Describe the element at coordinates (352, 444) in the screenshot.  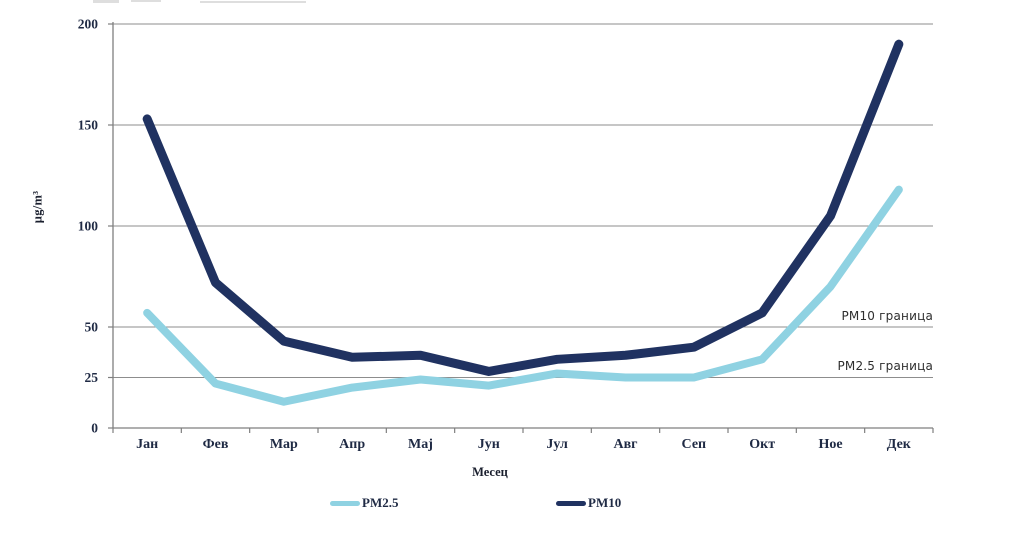
I see `x-tick-label: Апр` at that location.